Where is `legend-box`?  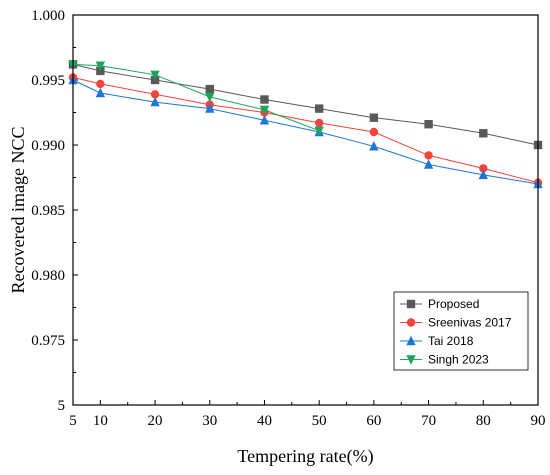
legend-box is located at coordinates (461, 331).